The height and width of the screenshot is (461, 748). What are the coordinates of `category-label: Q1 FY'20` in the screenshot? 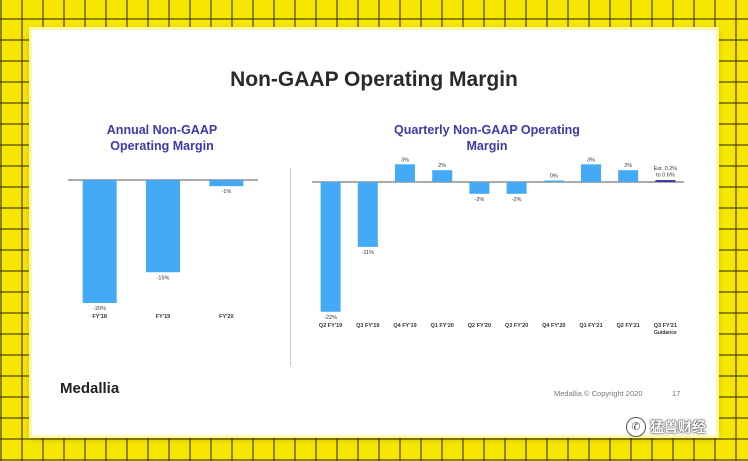 It's located at (442, 326).